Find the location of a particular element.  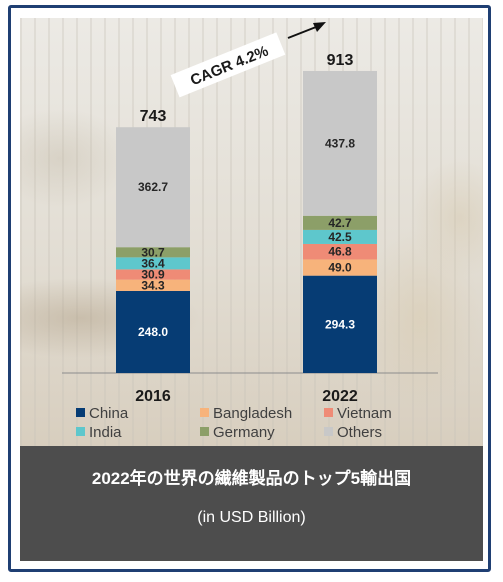

x-tick-label-2022: 2022 is located at coordinates (340, 396).